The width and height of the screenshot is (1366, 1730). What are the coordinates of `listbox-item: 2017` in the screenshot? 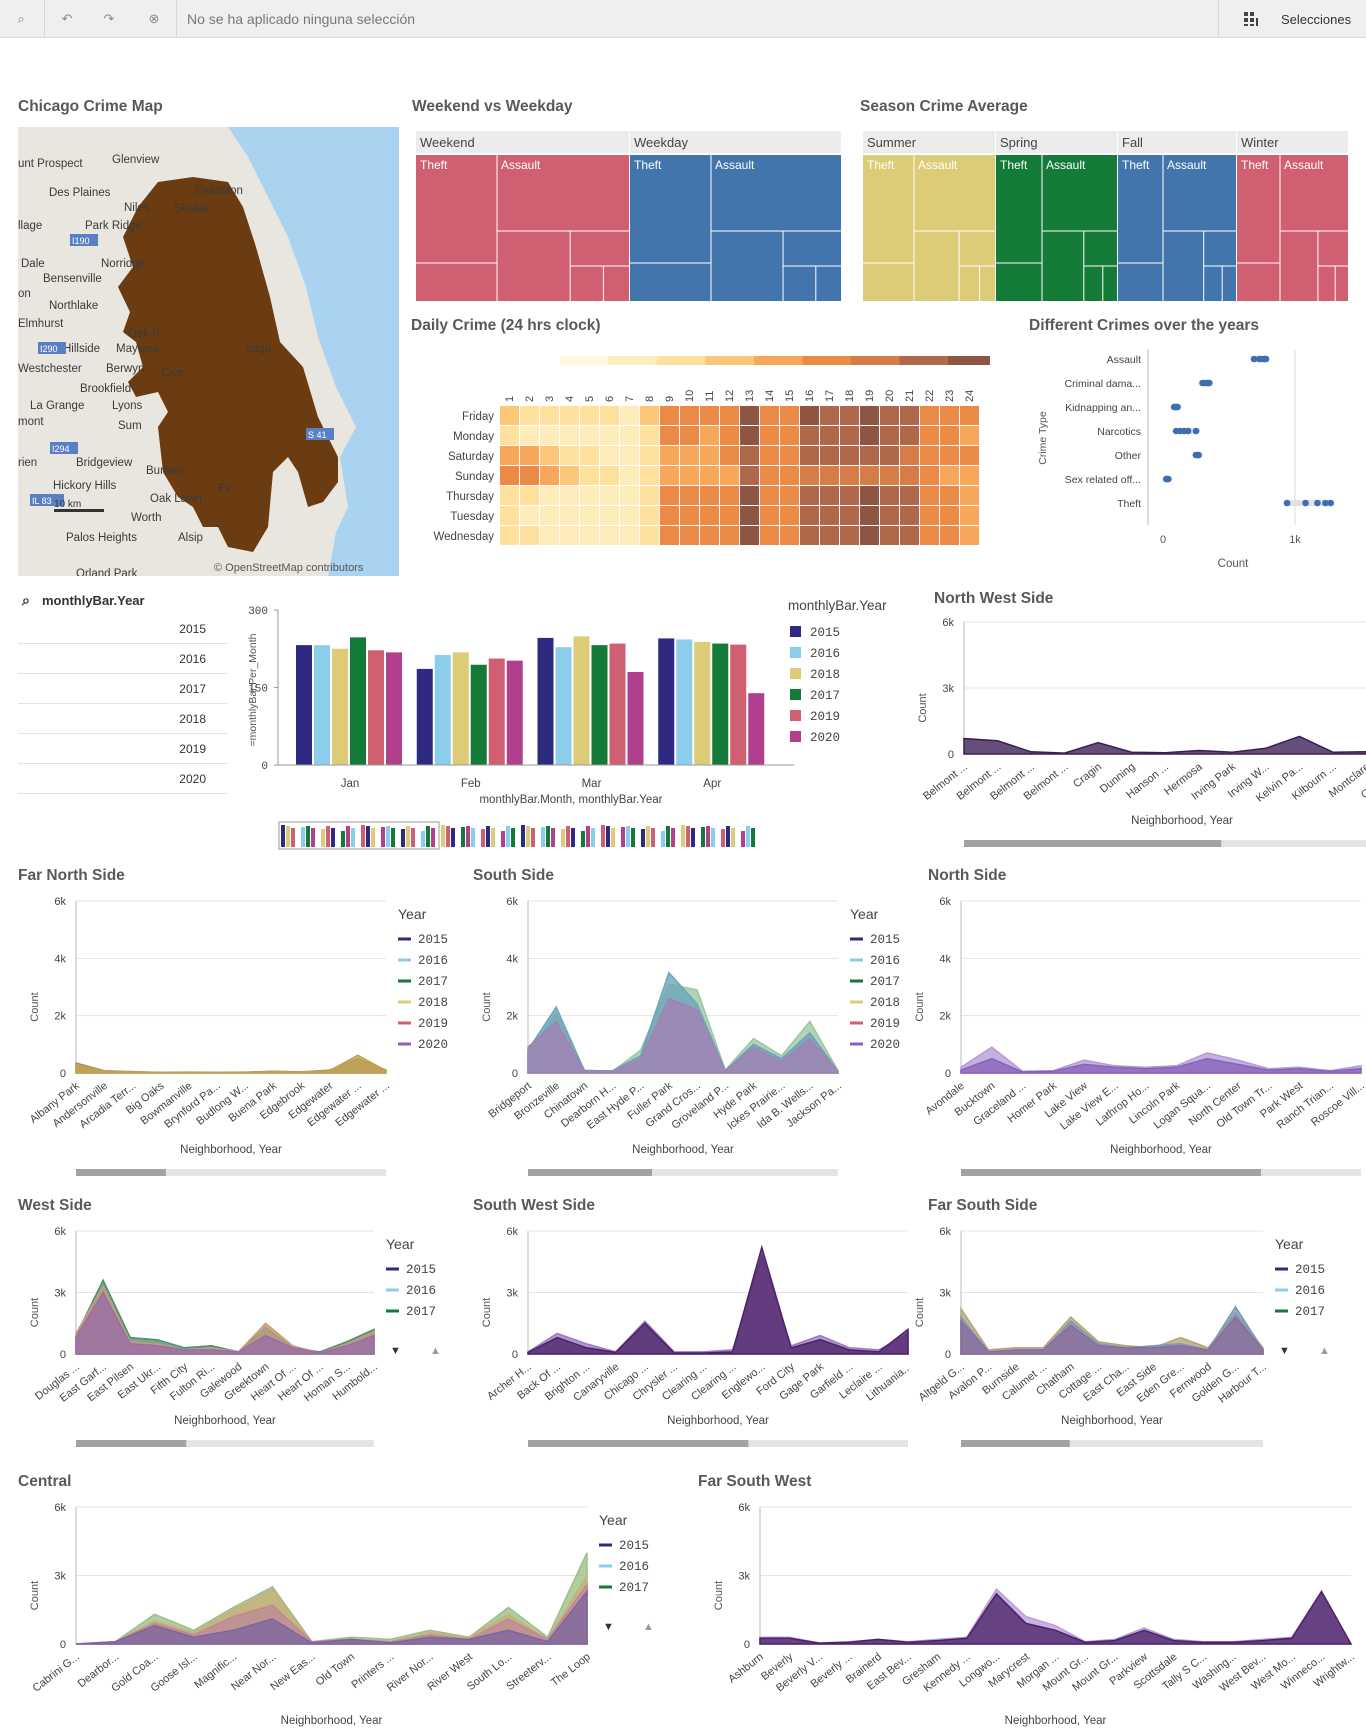 It's located at (123, 689).